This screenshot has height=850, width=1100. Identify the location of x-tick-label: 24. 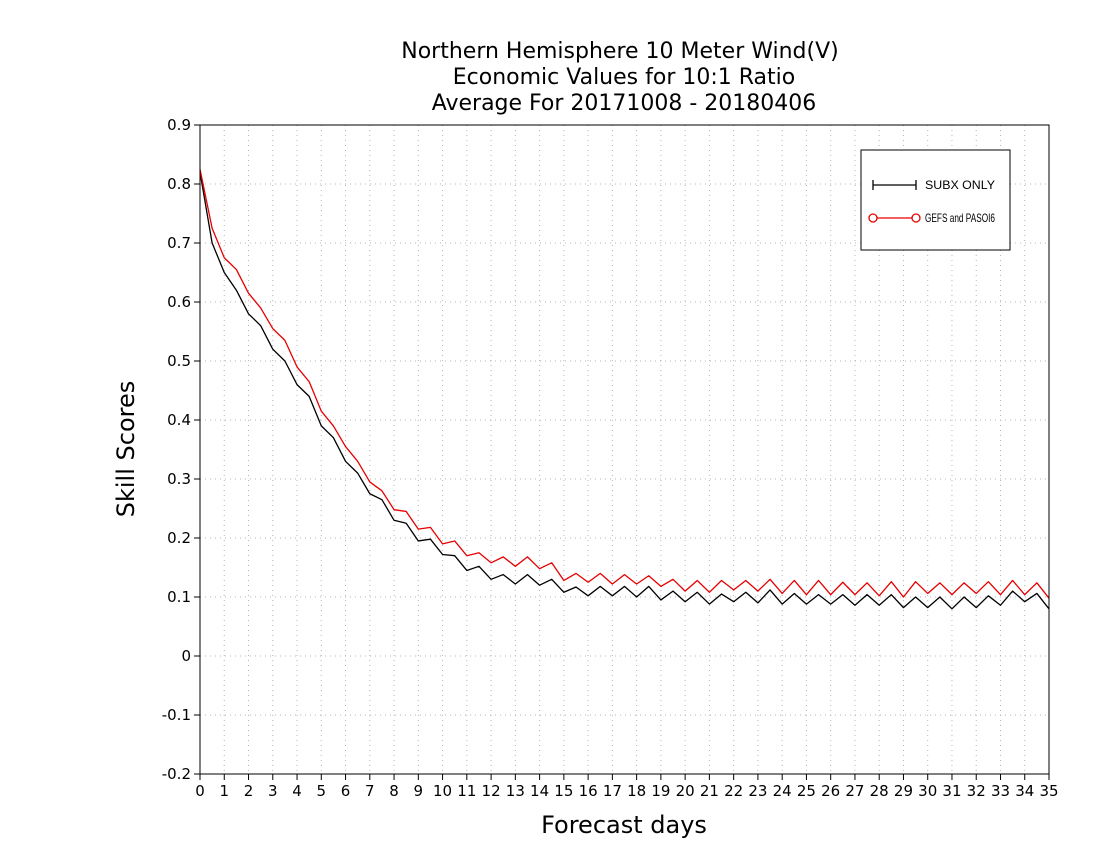
(782, 791).